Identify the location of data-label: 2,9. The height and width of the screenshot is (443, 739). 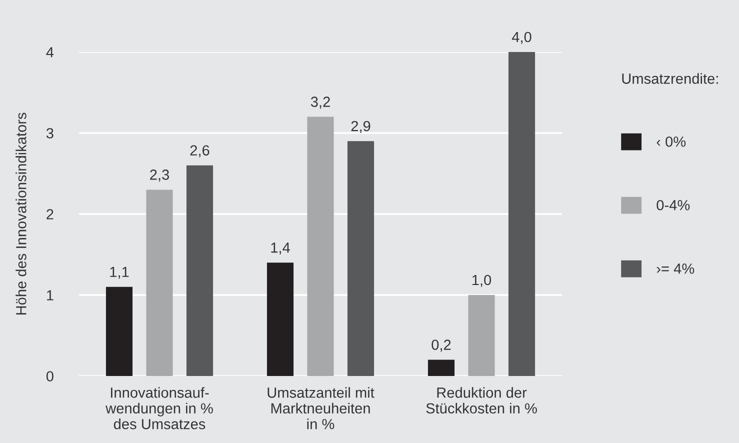
(360, 126).